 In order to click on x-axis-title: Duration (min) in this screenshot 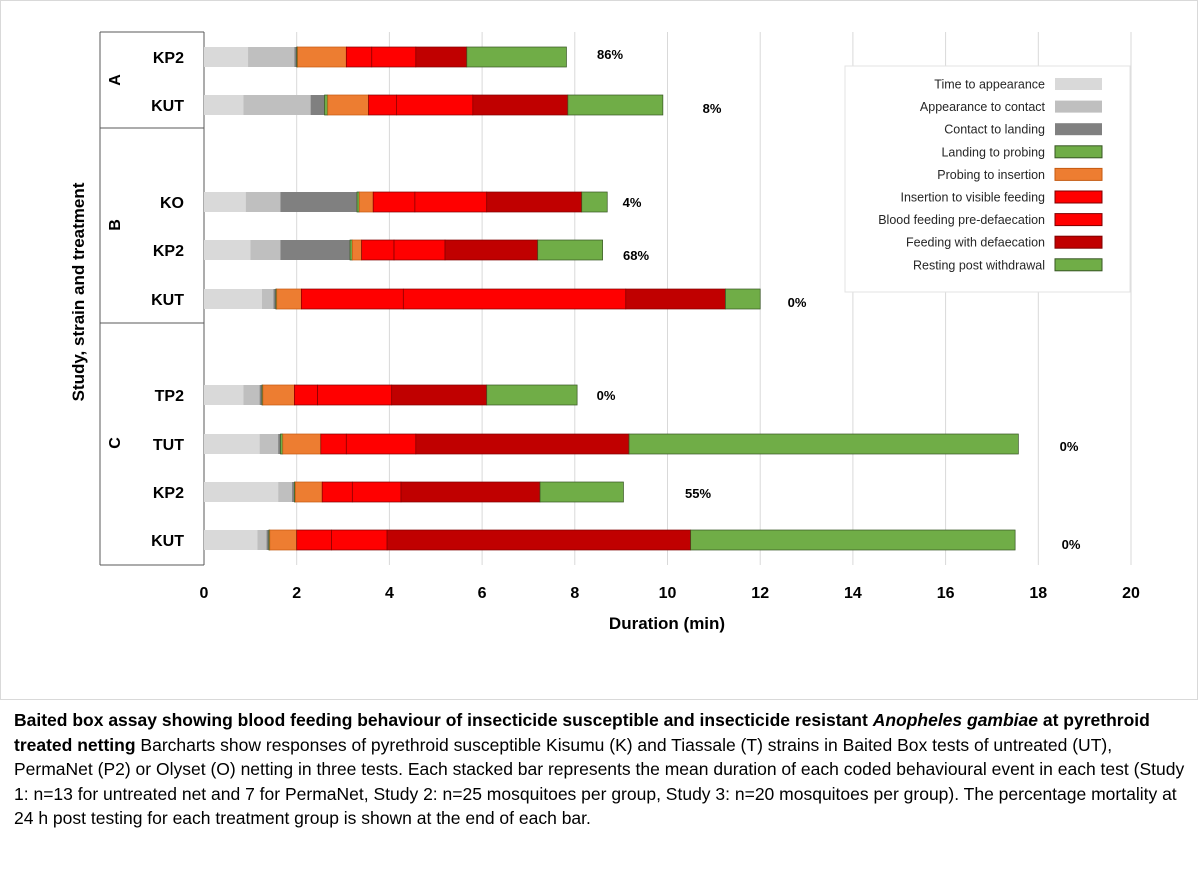, I will do `click(667, 623)`.